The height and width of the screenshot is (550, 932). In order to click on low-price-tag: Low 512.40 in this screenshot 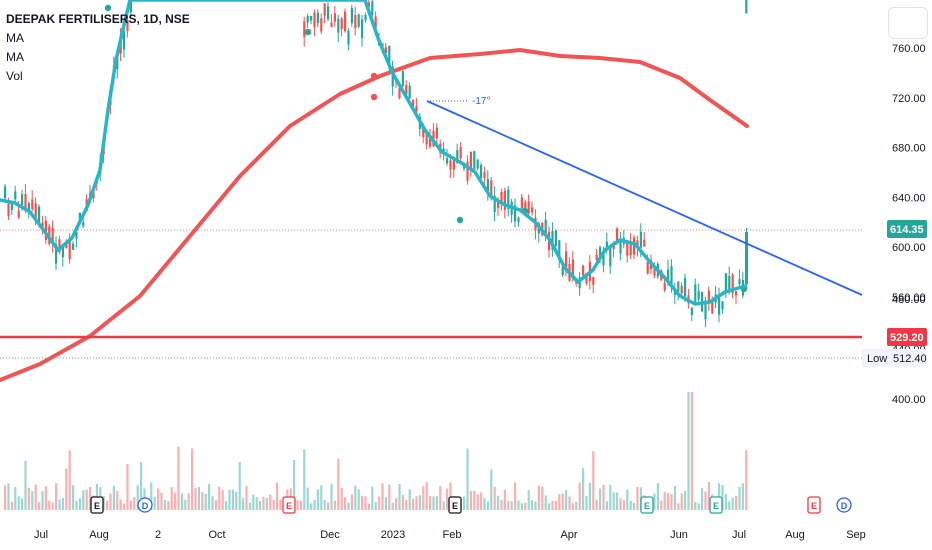, I will do `click(894, 358)`.